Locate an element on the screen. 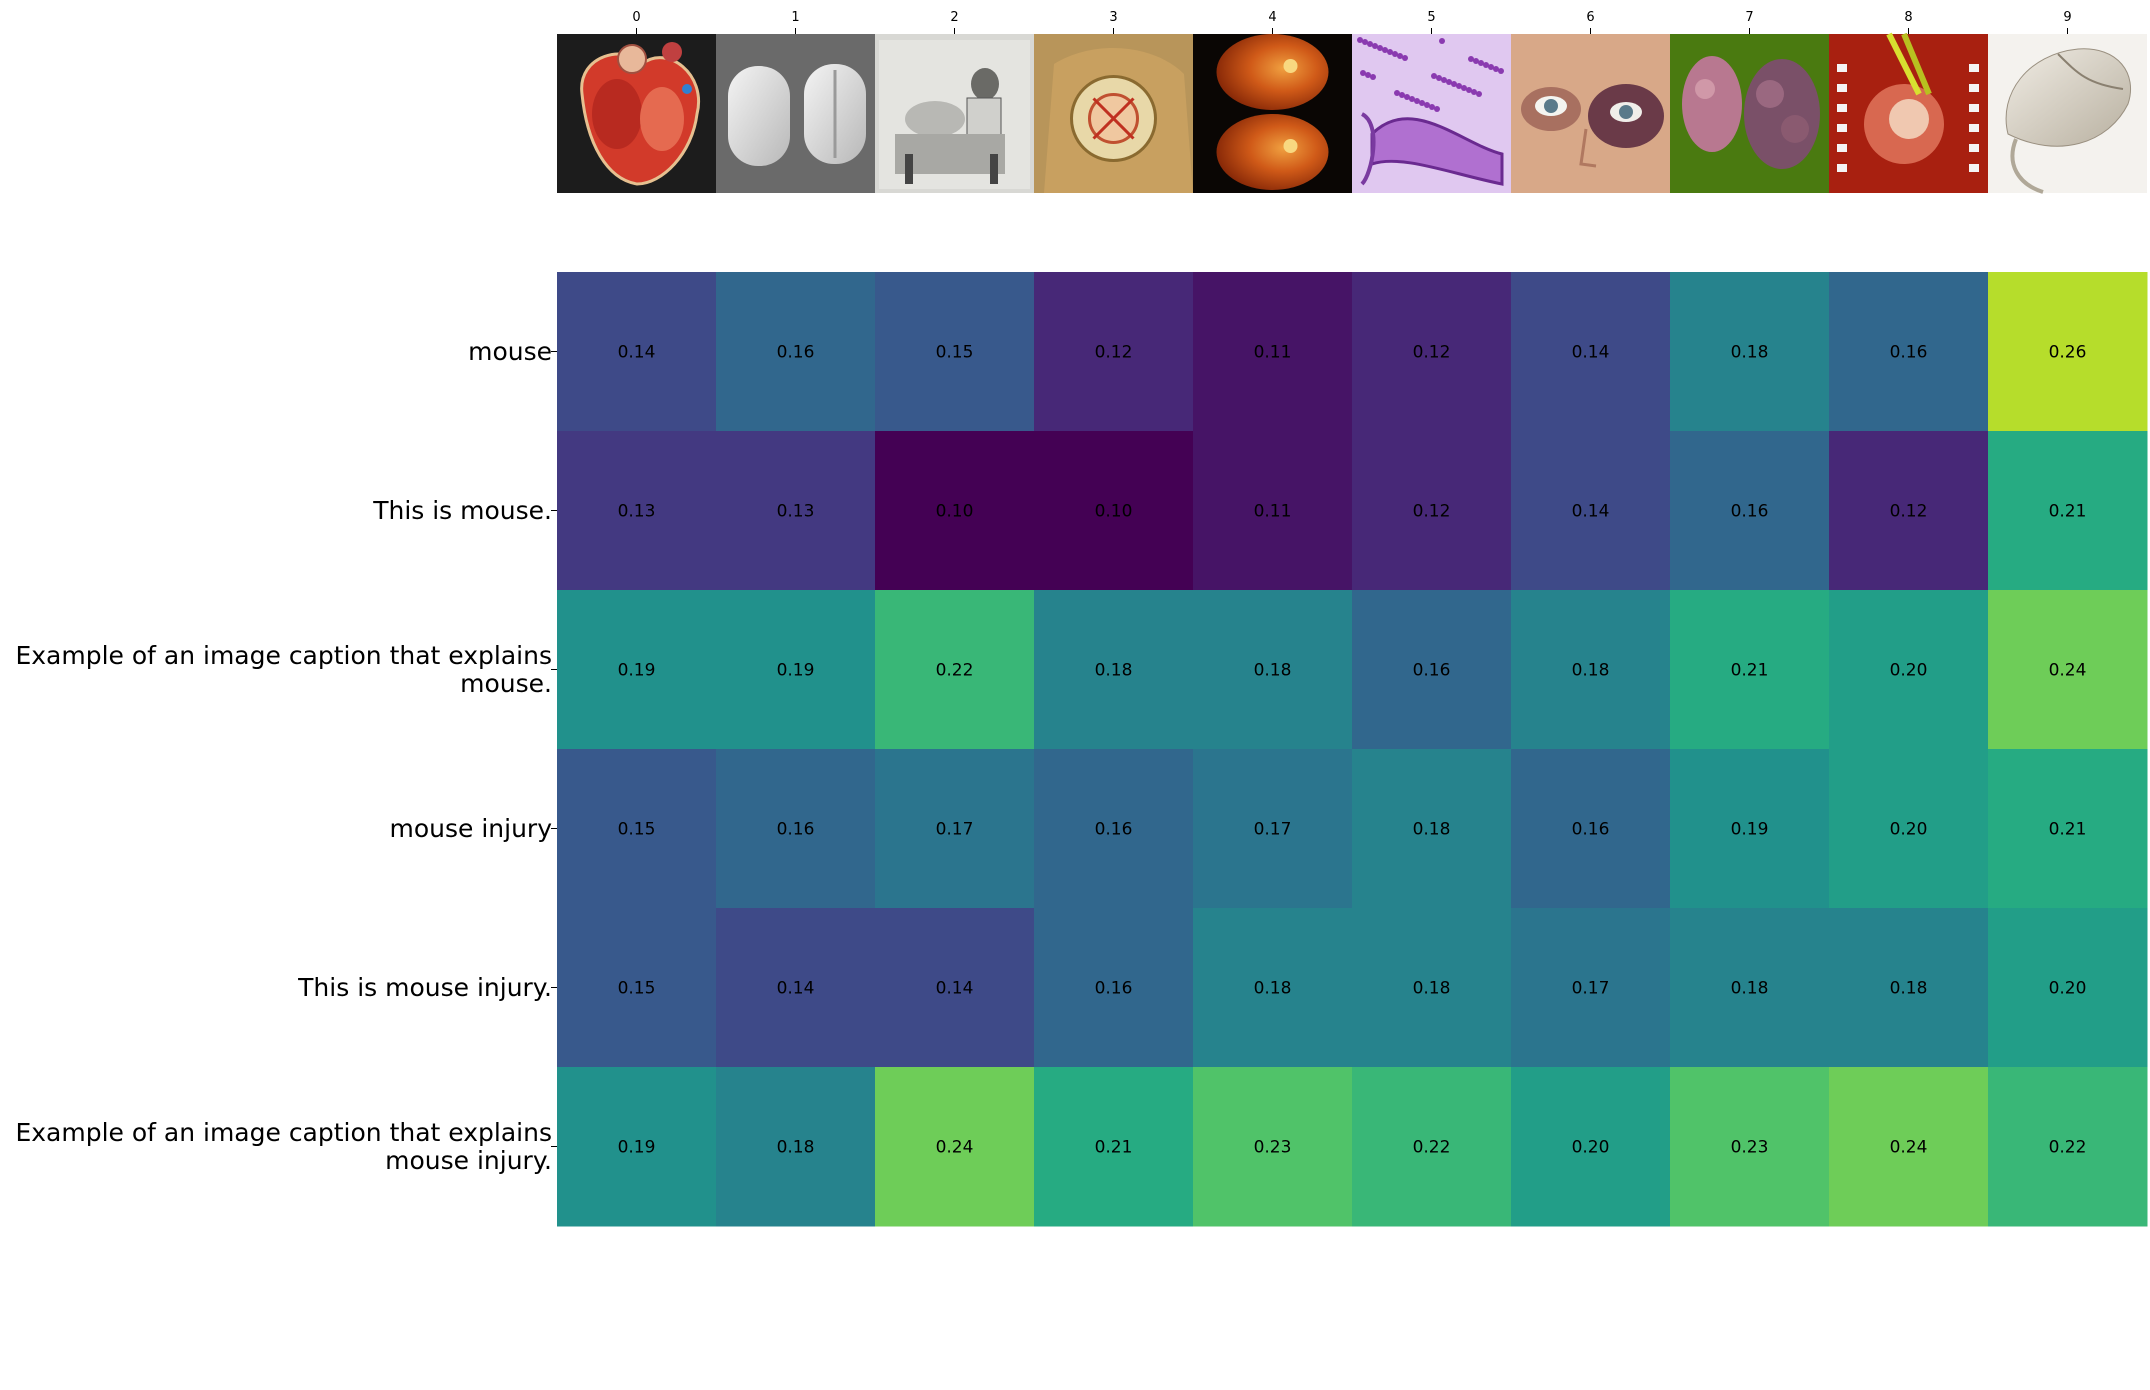  row-label-line: mouse injury is located at coordinates (471, 828).